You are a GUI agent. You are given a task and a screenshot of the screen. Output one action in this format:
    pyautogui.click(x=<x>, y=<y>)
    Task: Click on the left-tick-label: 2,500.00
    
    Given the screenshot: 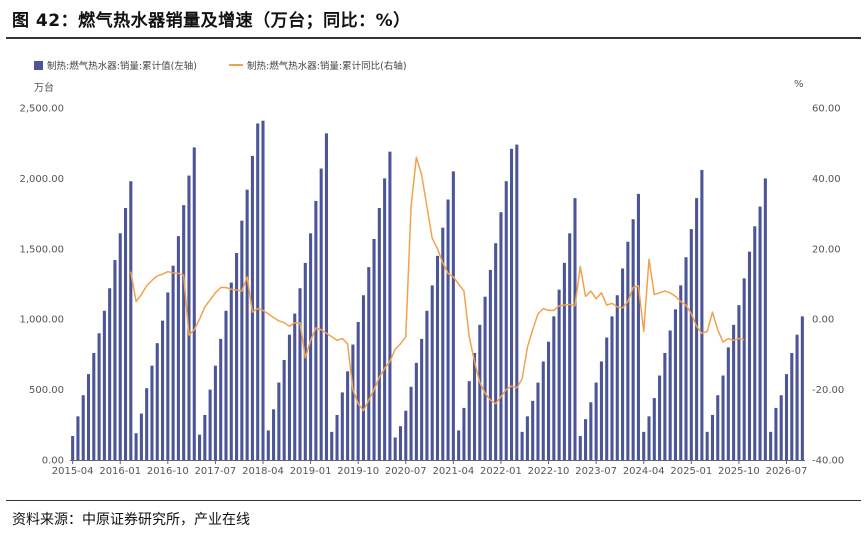 What is the action you would take?
    pyautogui.click(x=41, y=109)
    